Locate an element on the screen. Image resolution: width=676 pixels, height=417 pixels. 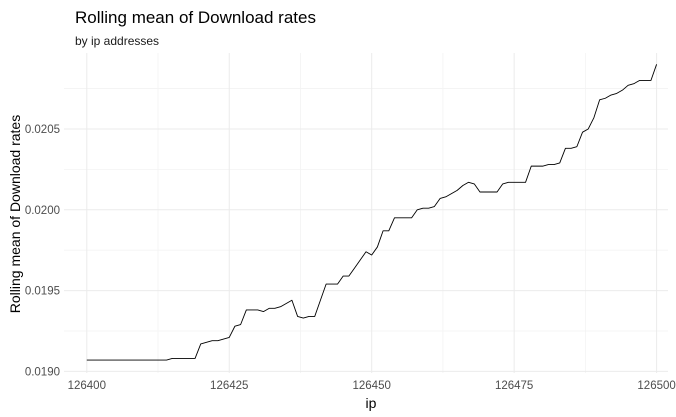
y-tick-label: 0.0195 is located at coordinates (42, 292).